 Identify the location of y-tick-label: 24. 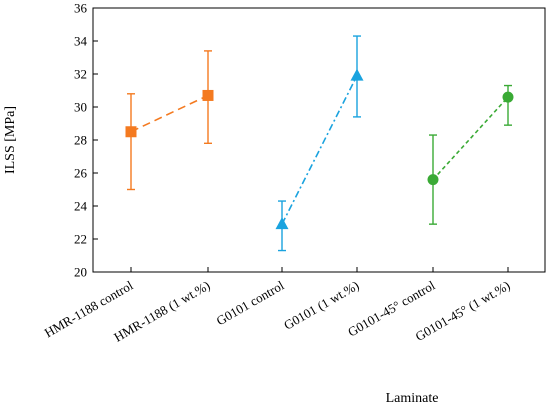
(81, 206).